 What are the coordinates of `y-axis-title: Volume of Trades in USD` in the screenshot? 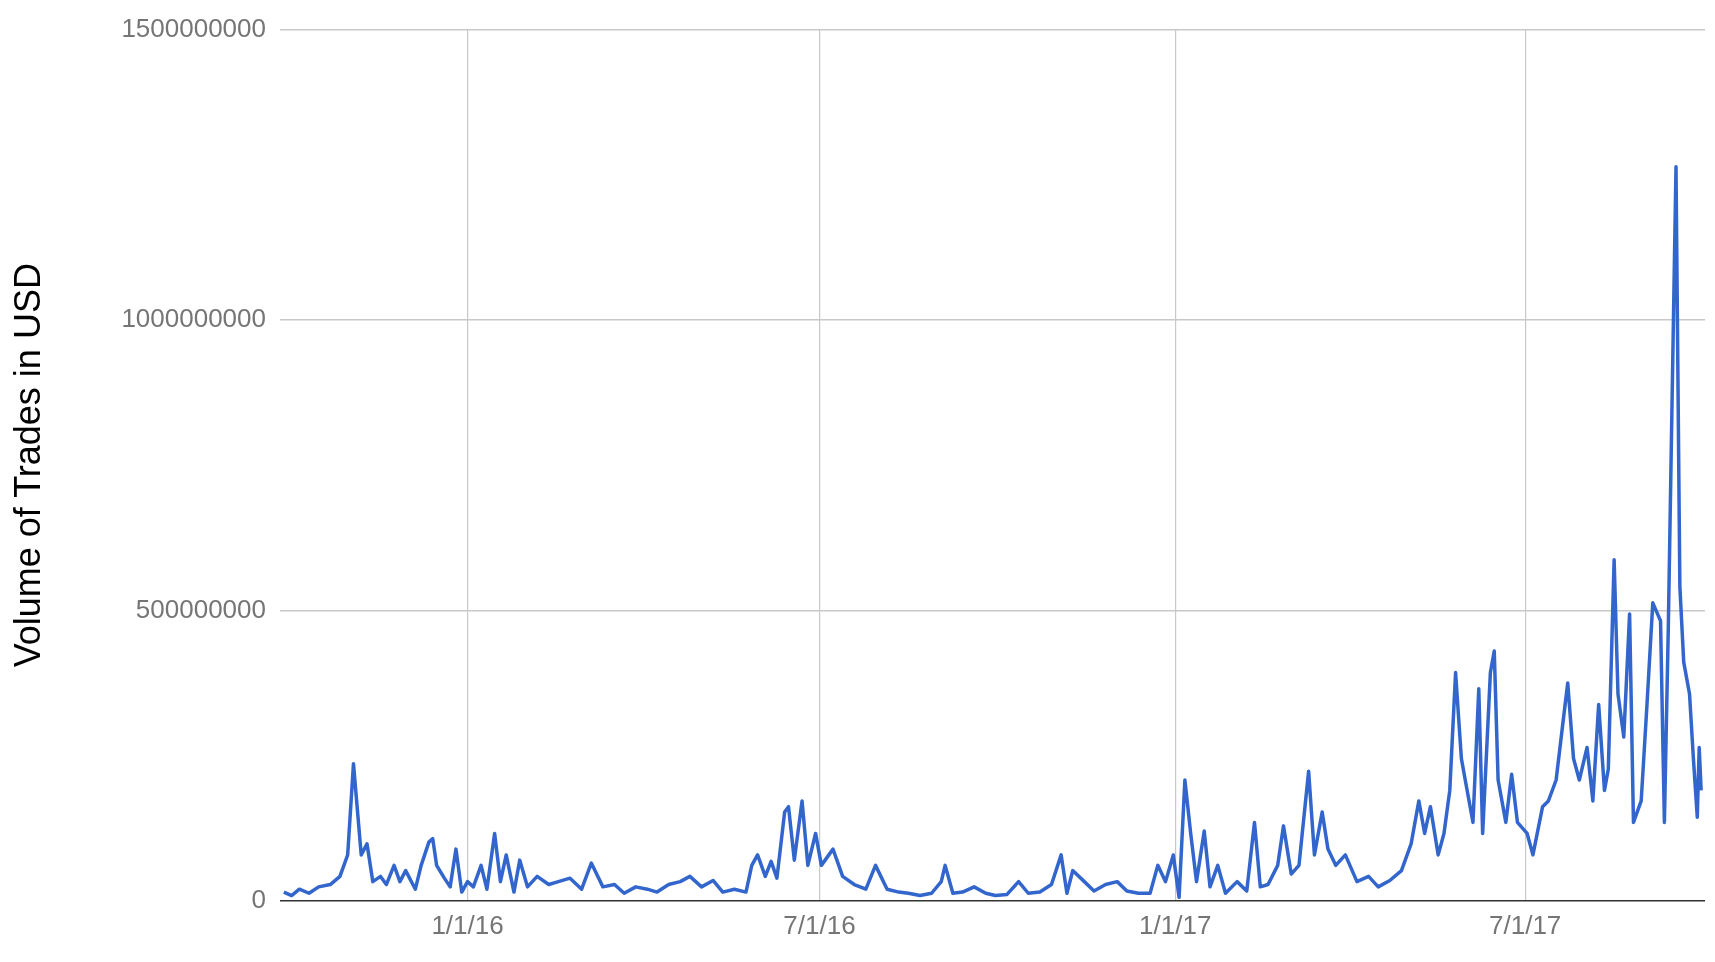 It's located at (27, 465).